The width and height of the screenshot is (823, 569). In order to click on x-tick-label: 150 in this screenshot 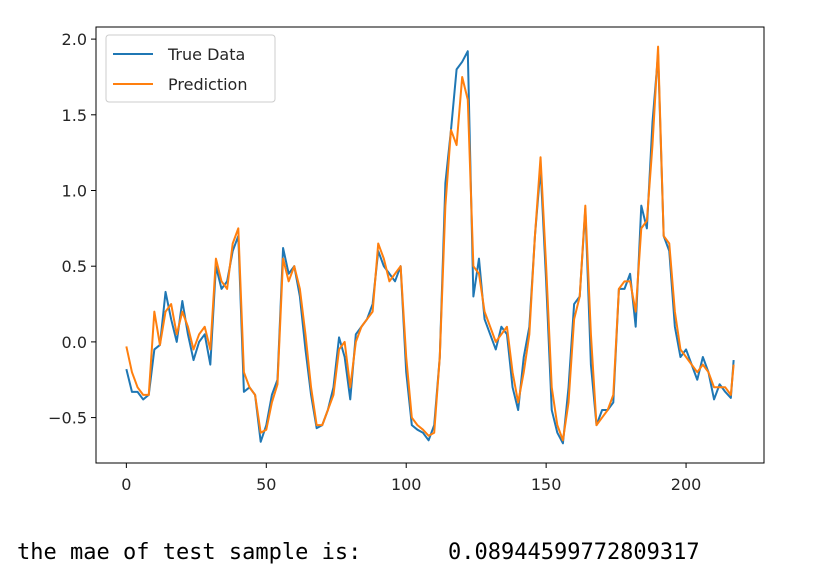, I will do `click(546, 484)`.